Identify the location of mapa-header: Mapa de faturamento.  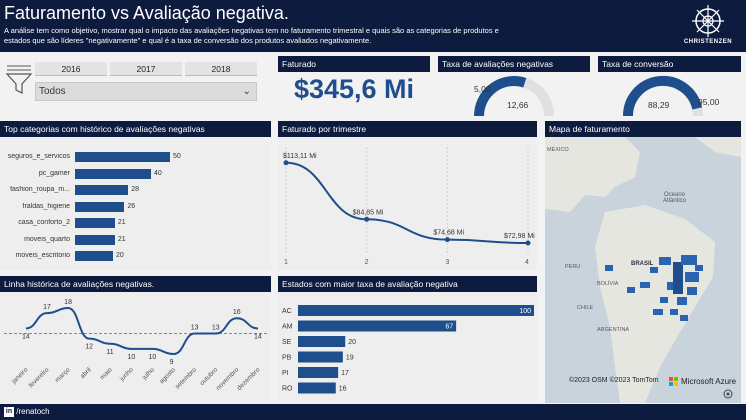
(643, 129).